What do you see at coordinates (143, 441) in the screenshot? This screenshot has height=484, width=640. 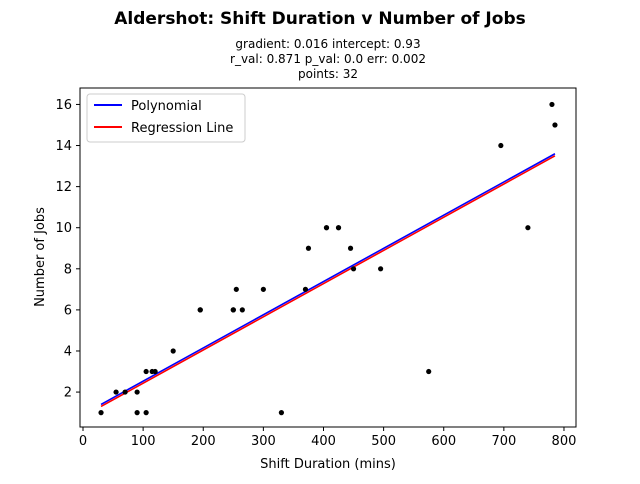 I see `x-tick-label: 100` at bounding box center [143, 441].